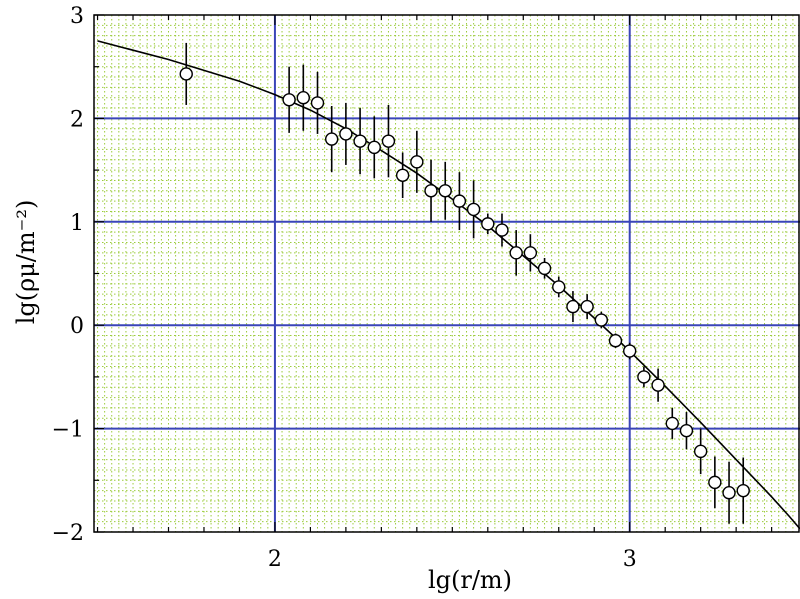  What do you see at coordinates (68, 275) in the screenshot?
I see `y-tick-labels: −2 −1 0 1 2 3` at bounding box center [68, 275].